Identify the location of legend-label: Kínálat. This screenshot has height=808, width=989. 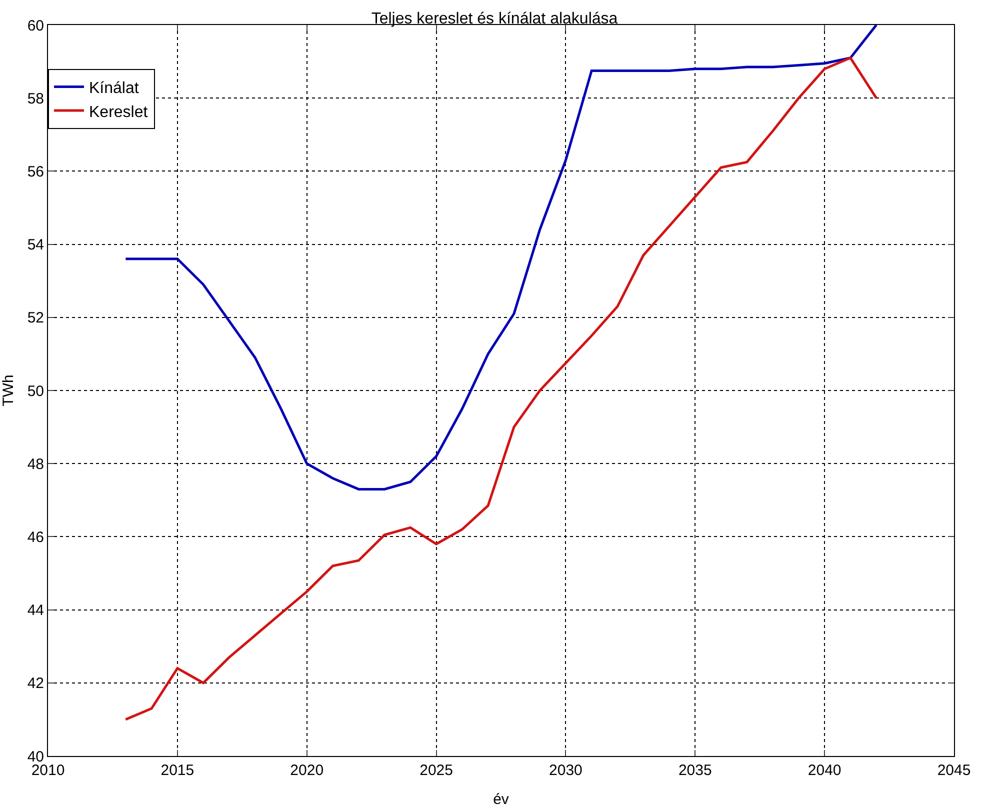
(114, 88).